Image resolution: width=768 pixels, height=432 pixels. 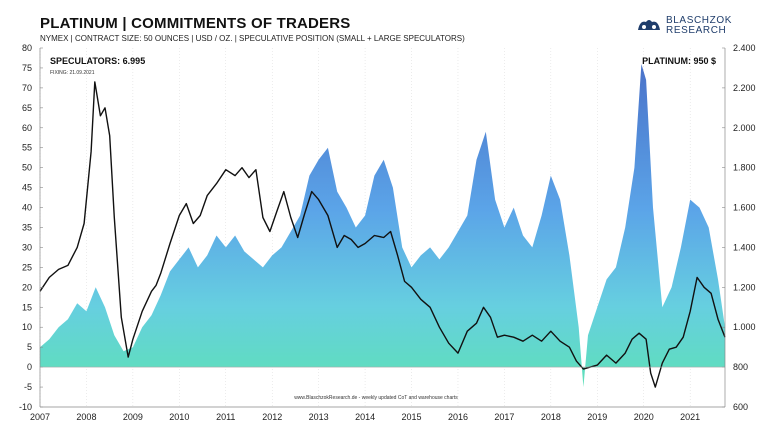 I want to click on left-tick-label: -5, so click(x=28, y=387).